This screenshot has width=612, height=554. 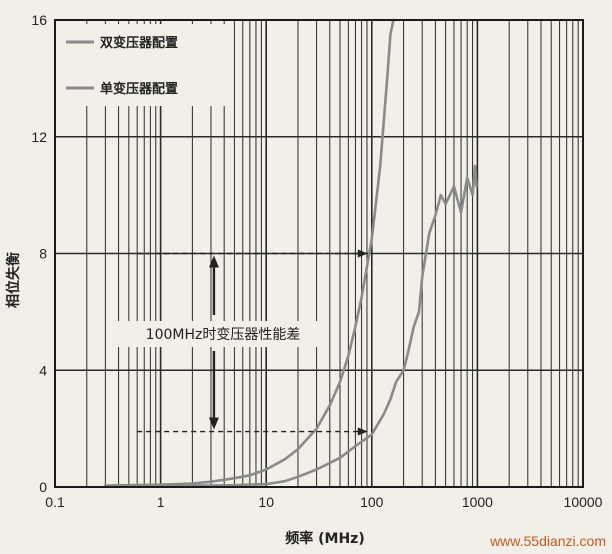 I want to click on y-tick-label: 0, so click(x=43, y=487).